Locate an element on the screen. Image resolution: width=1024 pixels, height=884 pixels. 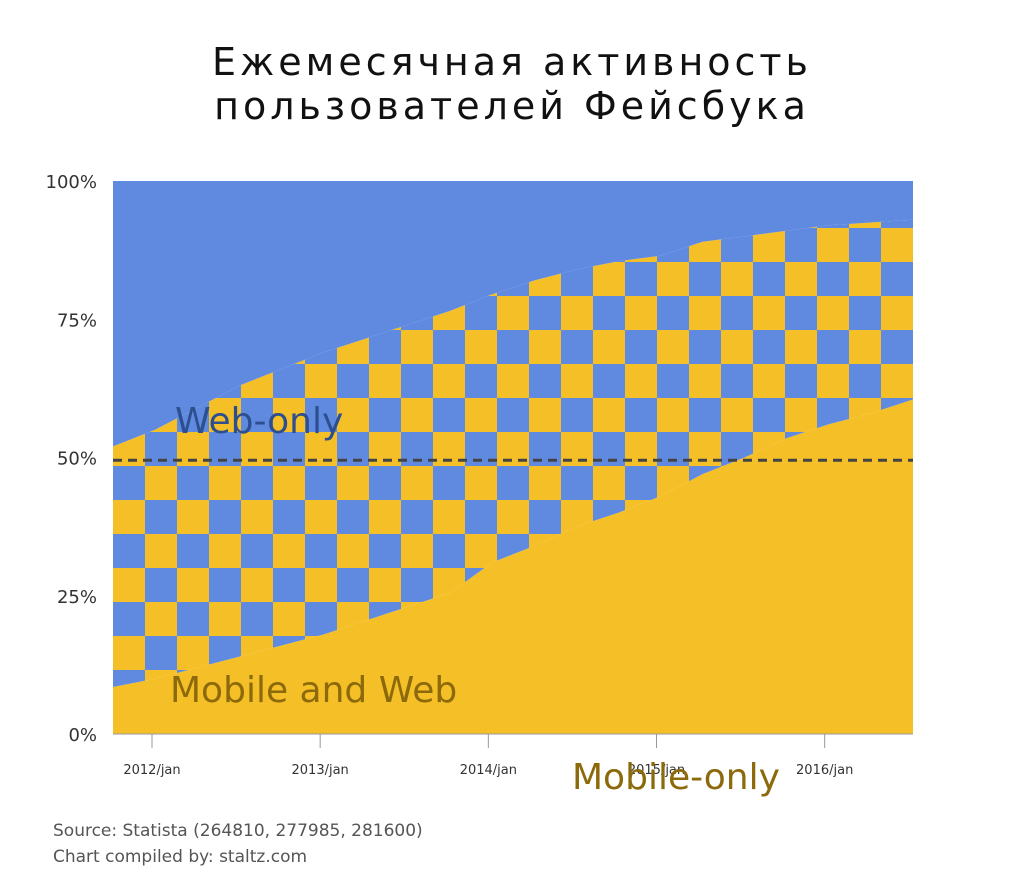
label-web-only: Web-only is located at coordinates (259, 421).